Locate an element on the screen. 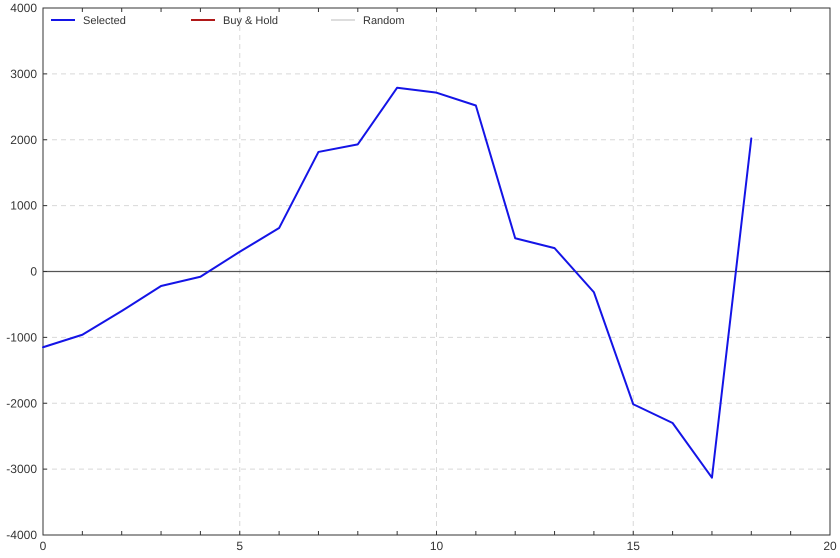  y-tick-label: 2000 is located at coordinates (24, 139).